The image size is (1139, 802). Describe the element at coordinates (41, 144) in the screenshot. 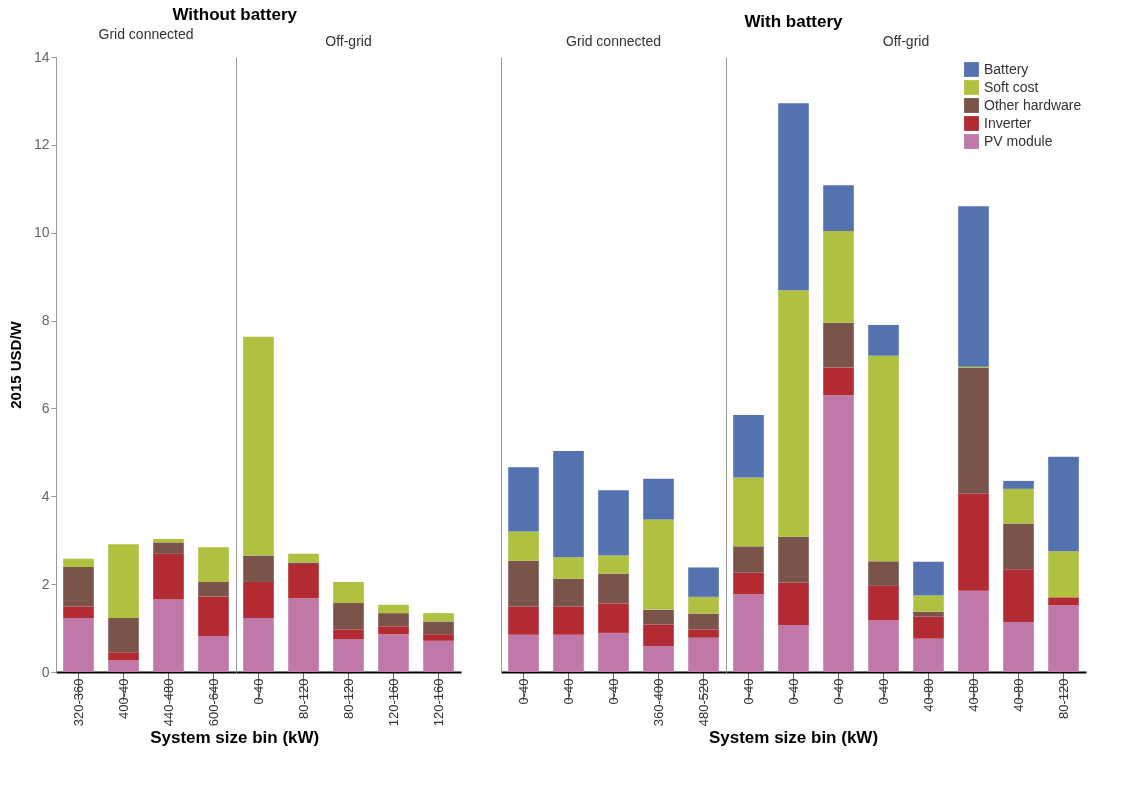

I see `y-tick-label: 12` at that location.